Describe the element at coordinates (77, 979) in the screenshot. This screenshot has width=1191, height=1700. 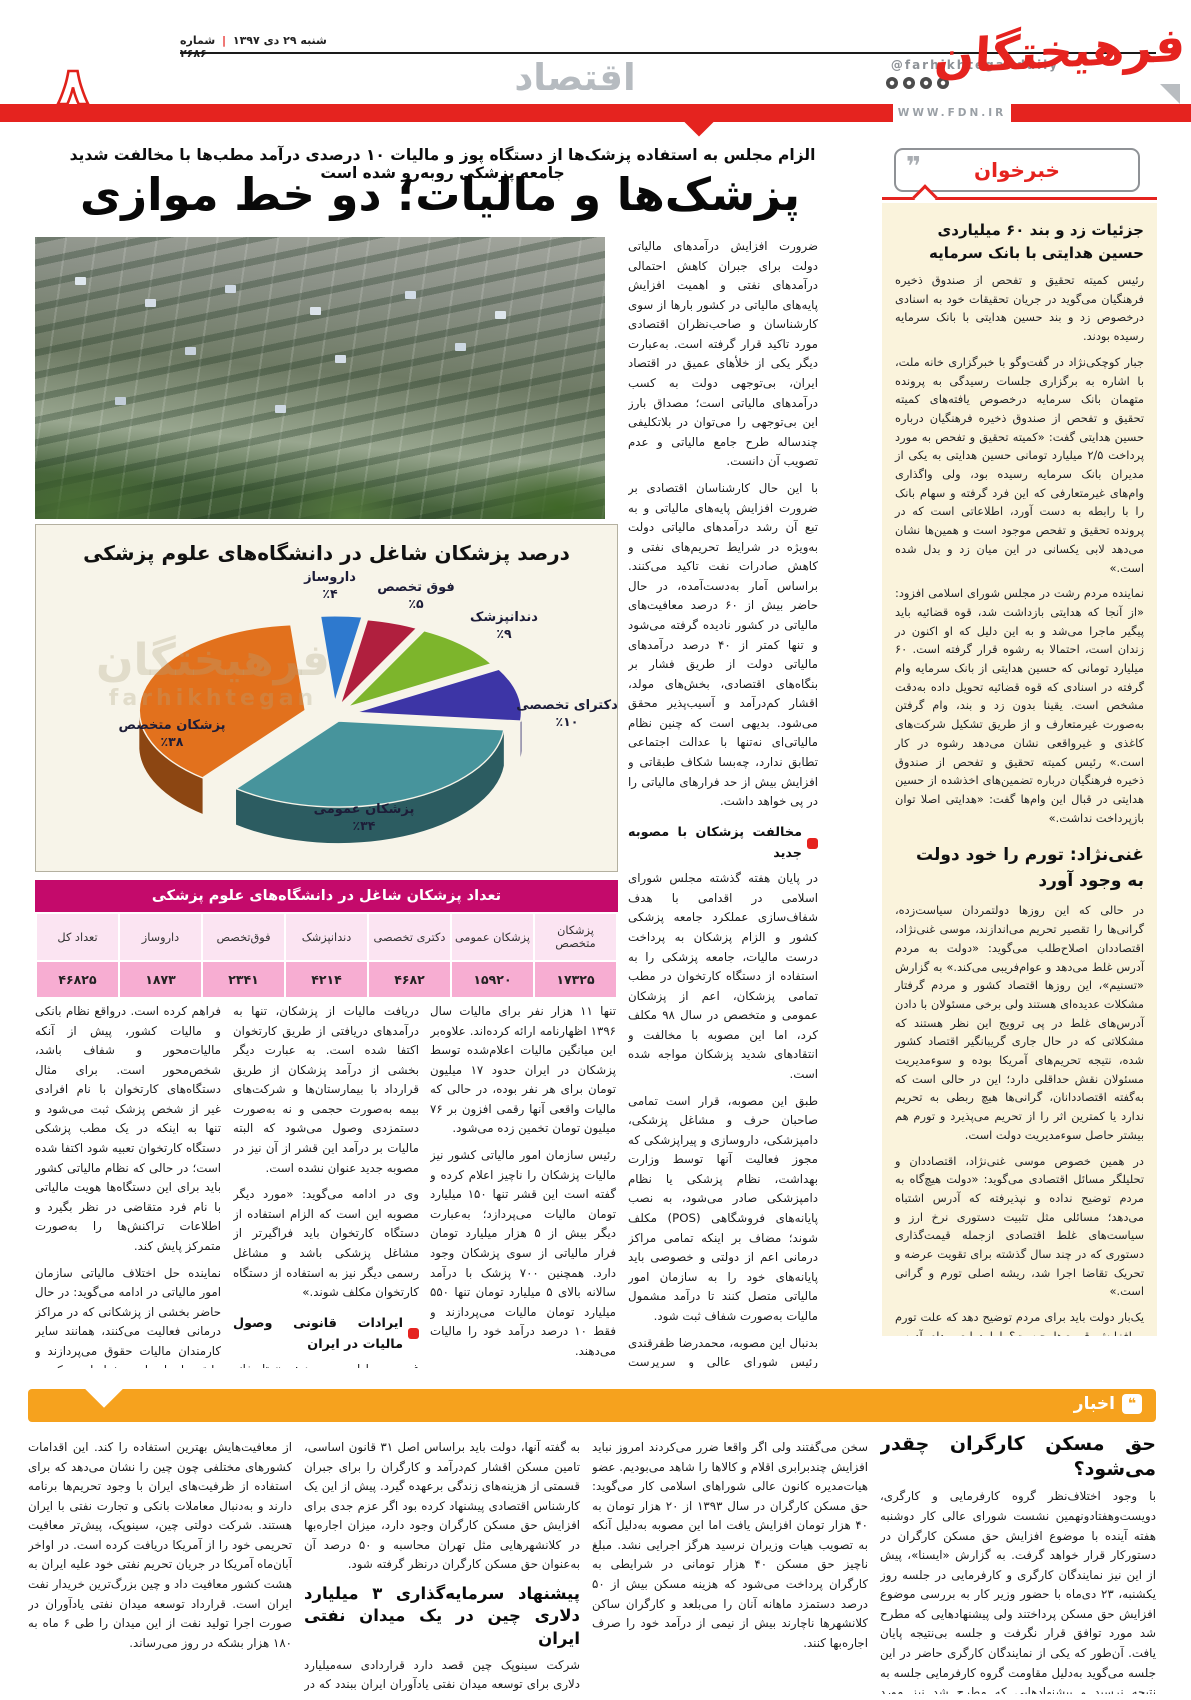
I see `table-cell-value: ۴۶۸۲۵` at that location.